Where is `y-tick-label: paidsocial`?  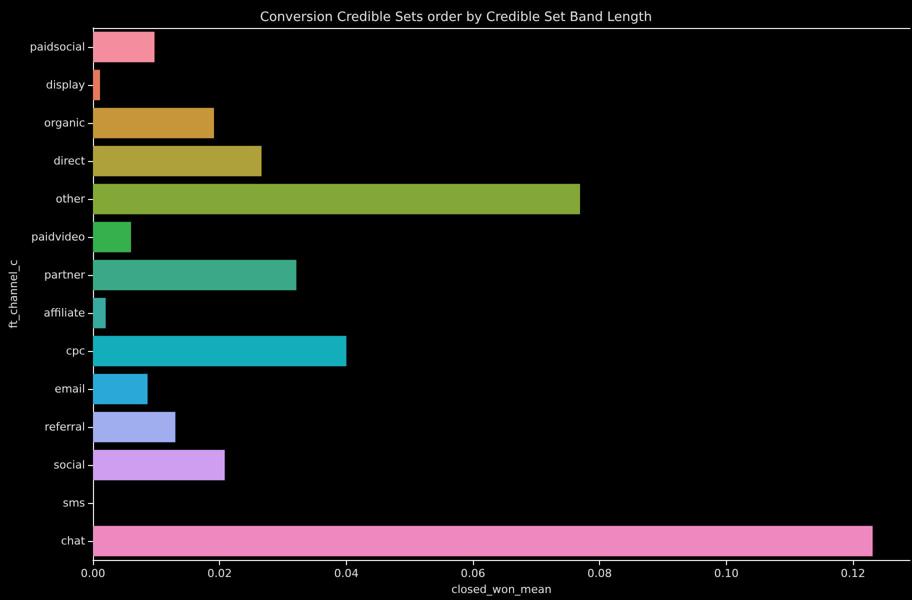
y-tick-label: paidsocial is located at coordinates (58, 47).